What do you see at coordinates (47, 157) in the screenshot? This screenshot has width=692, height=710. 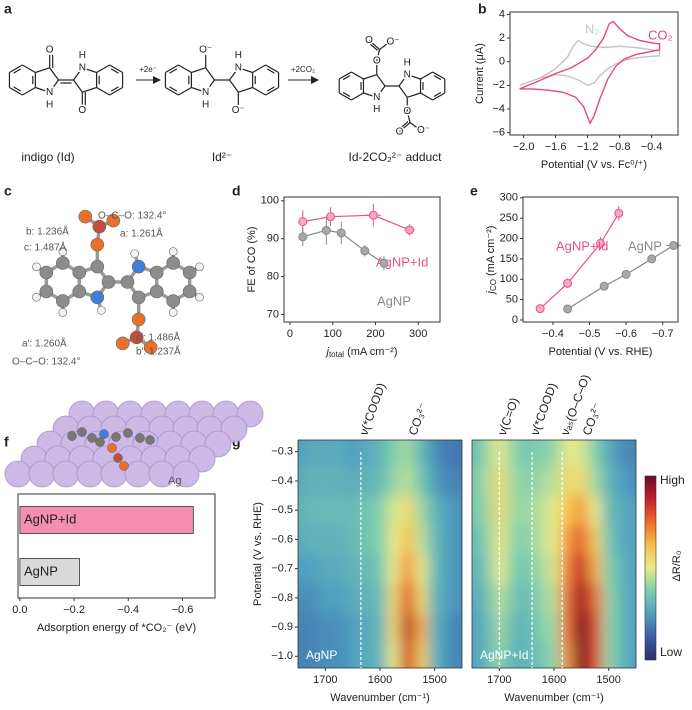 I see `caption: indigo (Id)` at bounding box center [47, 157].